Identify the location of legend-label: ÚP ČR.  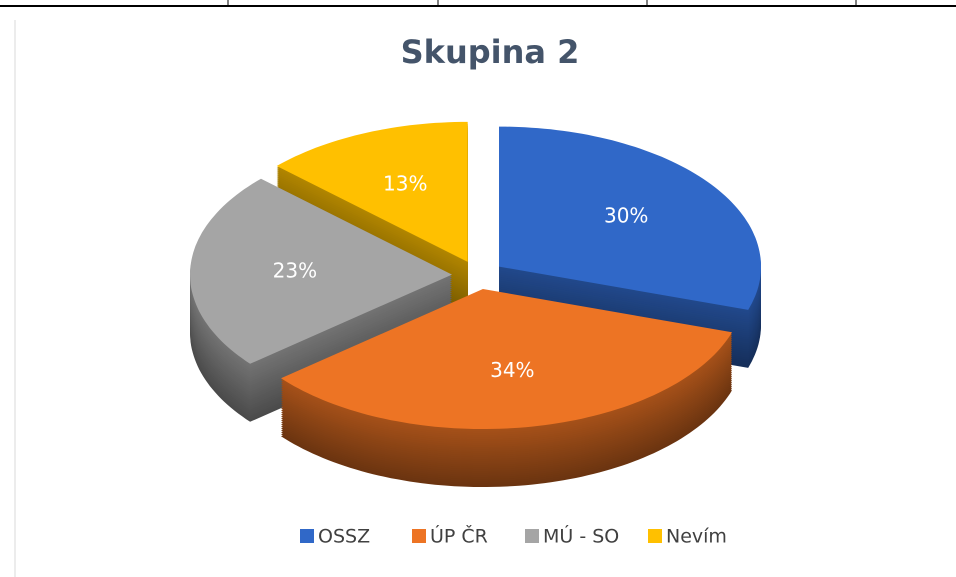
(459, 536).